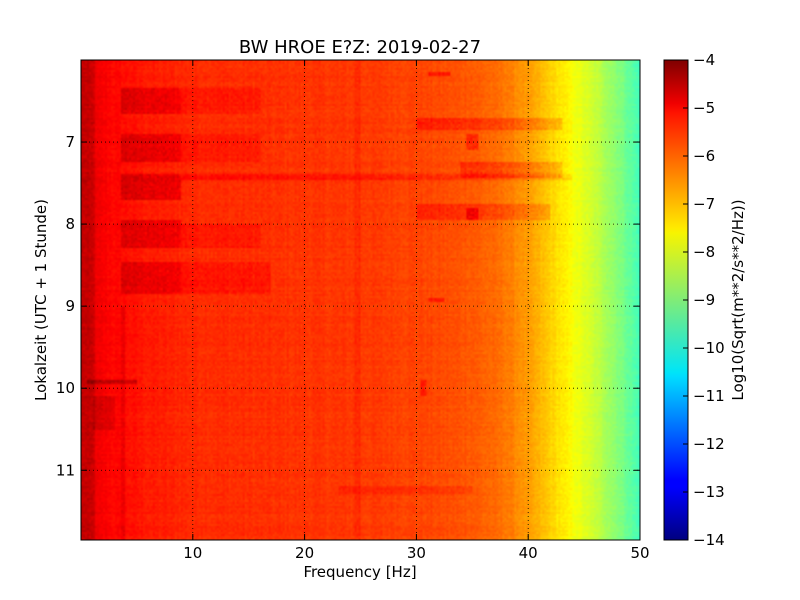  What do you see at coordinates (704, 60) in the screenshot?
I see `colorbar-tick-label: −4` at bounding box center [704, 60].